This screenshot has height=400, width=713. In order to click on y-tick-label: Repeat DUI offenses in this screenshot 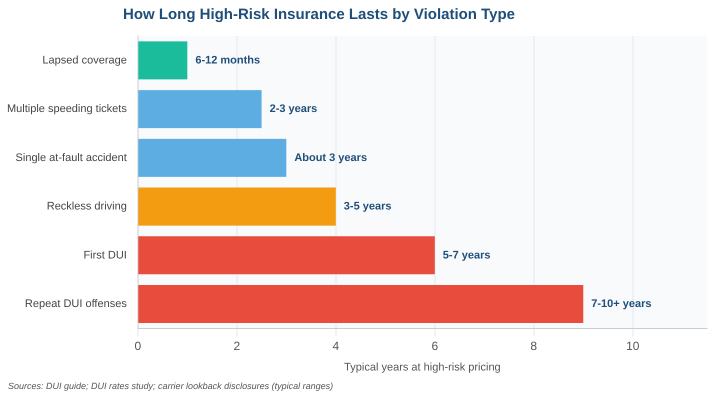, I will do `click(76, 304)`.